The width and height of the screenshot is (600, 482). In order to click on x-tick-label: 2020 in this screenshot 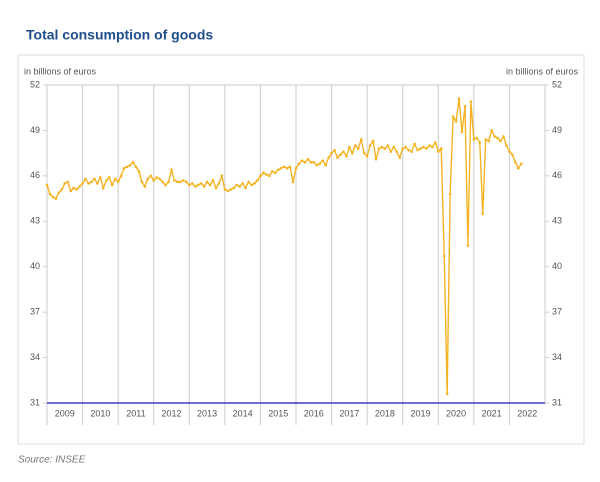, I will do `click(456, 413)`.